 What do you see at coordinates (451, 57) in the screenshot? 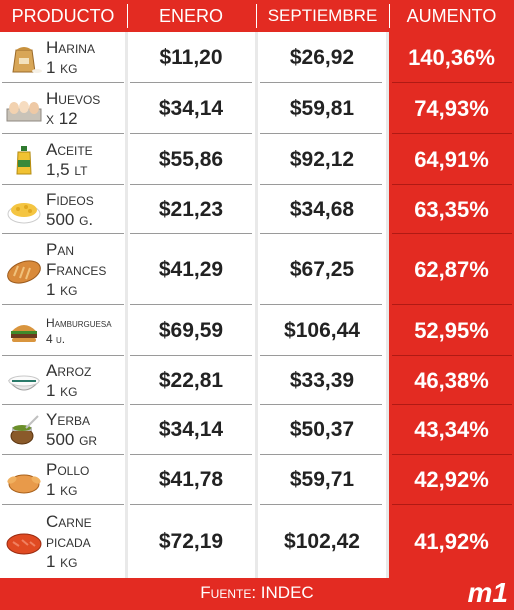
I see `aumento-value: 140,36%` at bounding box center [451, 57].